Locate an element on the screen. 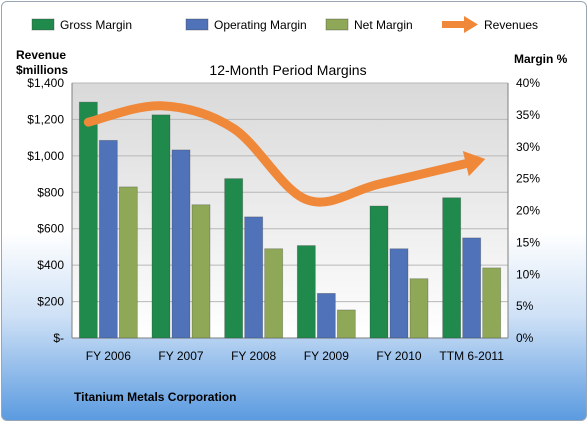  revenue-arrowhead is located at coordinates (474, 163).